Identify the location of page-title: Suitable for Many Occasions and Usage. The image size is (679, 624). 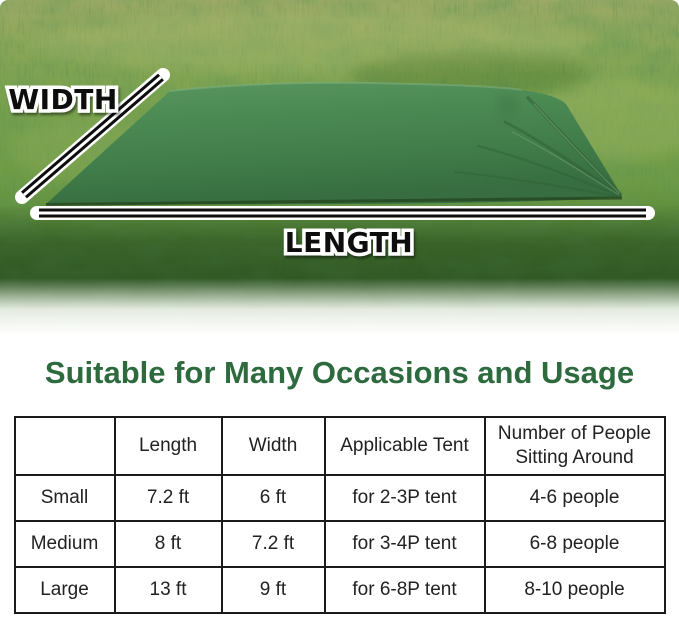
(339, 372).